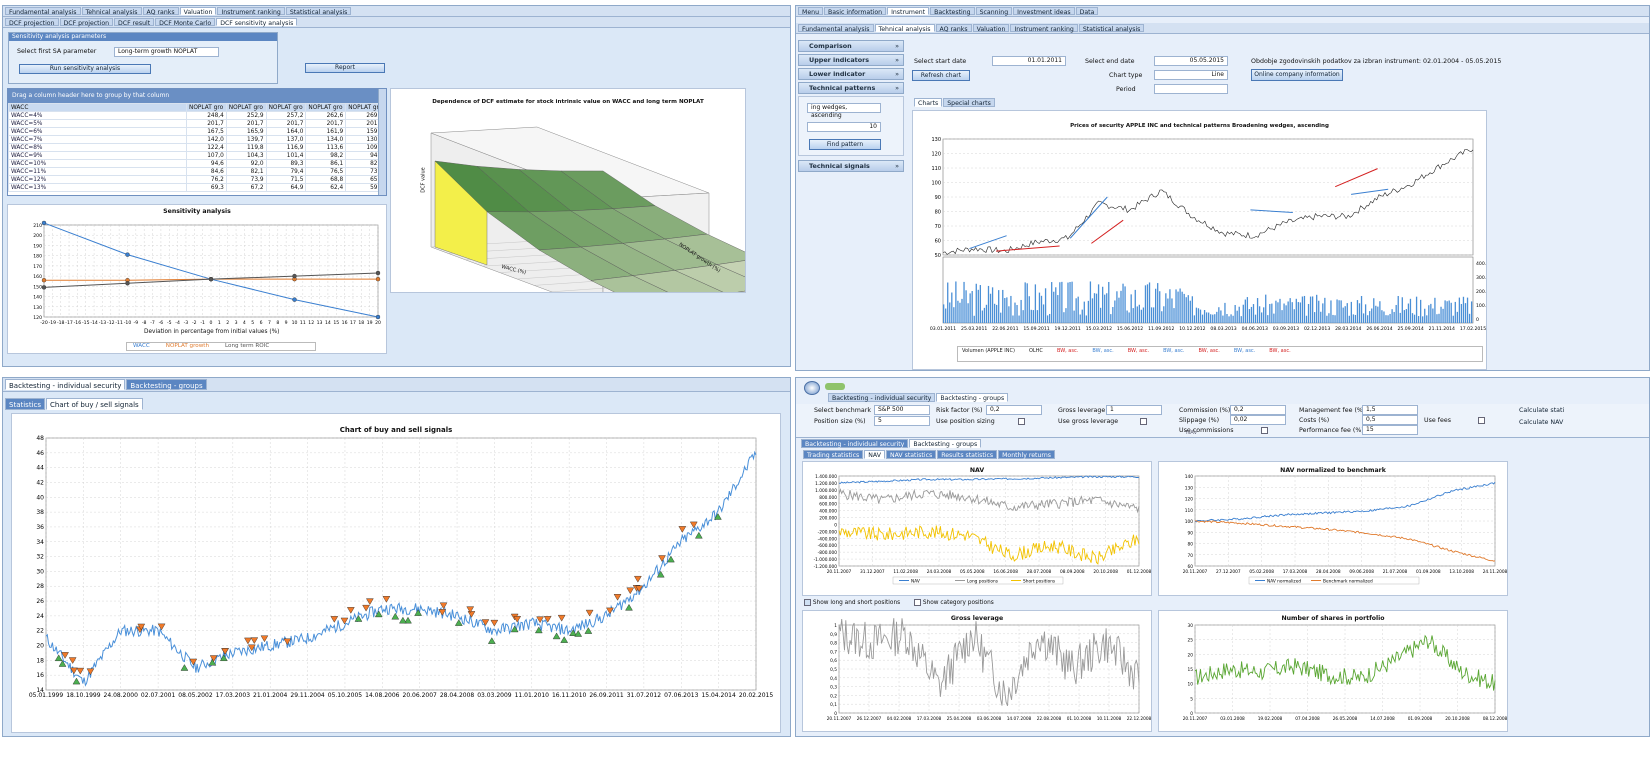  What do you see at coordinates (952, 11) in the screenshot?
I see `menu-backtesting: Backtesting` at bounding box center [952, 11].